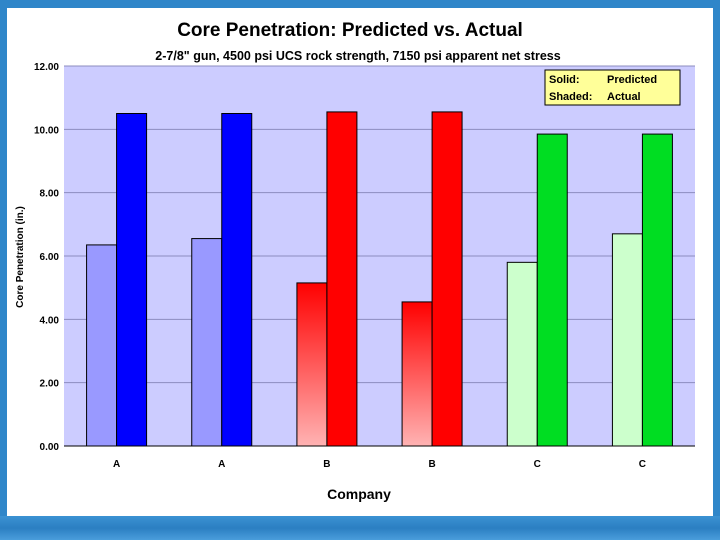 This screenshot has width=720, height=540. I want to click on y-tick-label: 8.00, so click(50, 194).